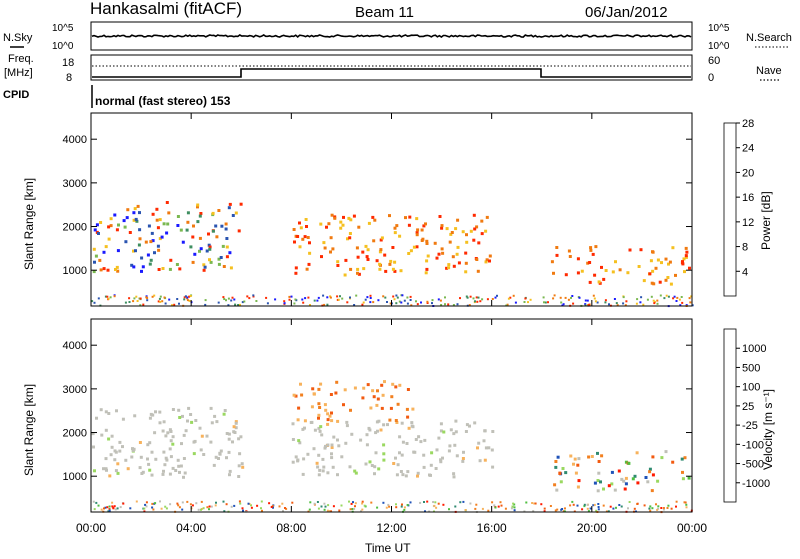 The height and width of the screenshot is (559, 800). I want to click on colorbar-tick-label: 8, so click(745, 248).